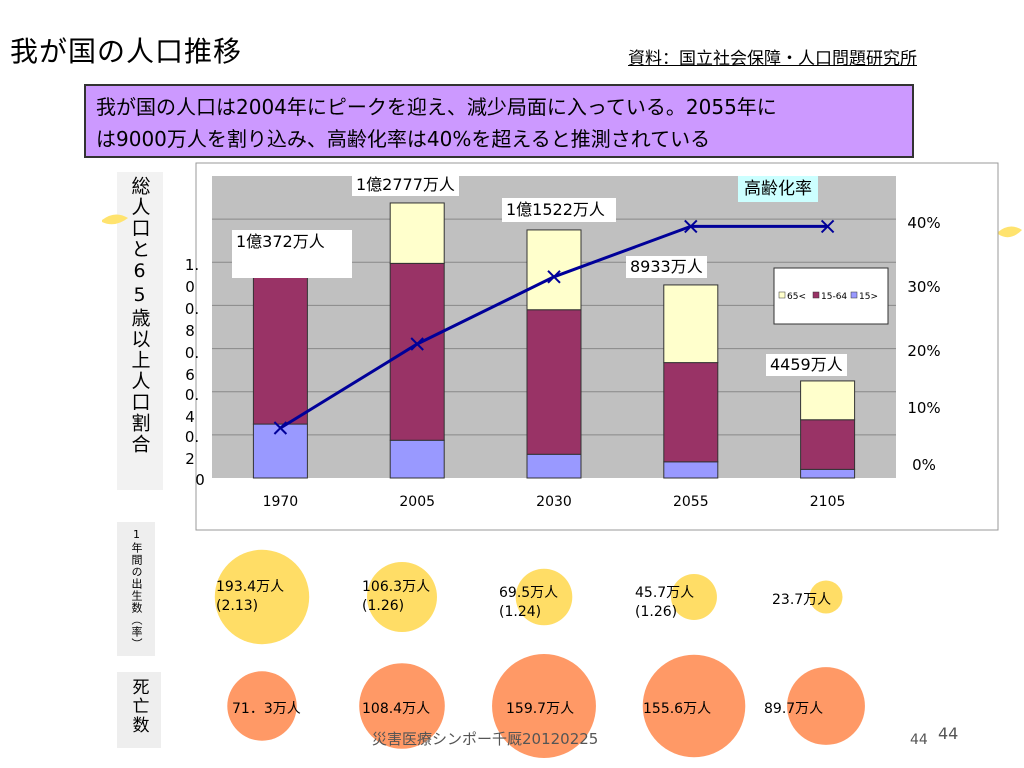 Image resolution: width=1024 pixels, height=768 pixels. What do you see at coordinates (772, 59) in the screenshot?
I see `source-note: 資料：国立社会保障・人口問題研究所` at bounding box center [772, 59].